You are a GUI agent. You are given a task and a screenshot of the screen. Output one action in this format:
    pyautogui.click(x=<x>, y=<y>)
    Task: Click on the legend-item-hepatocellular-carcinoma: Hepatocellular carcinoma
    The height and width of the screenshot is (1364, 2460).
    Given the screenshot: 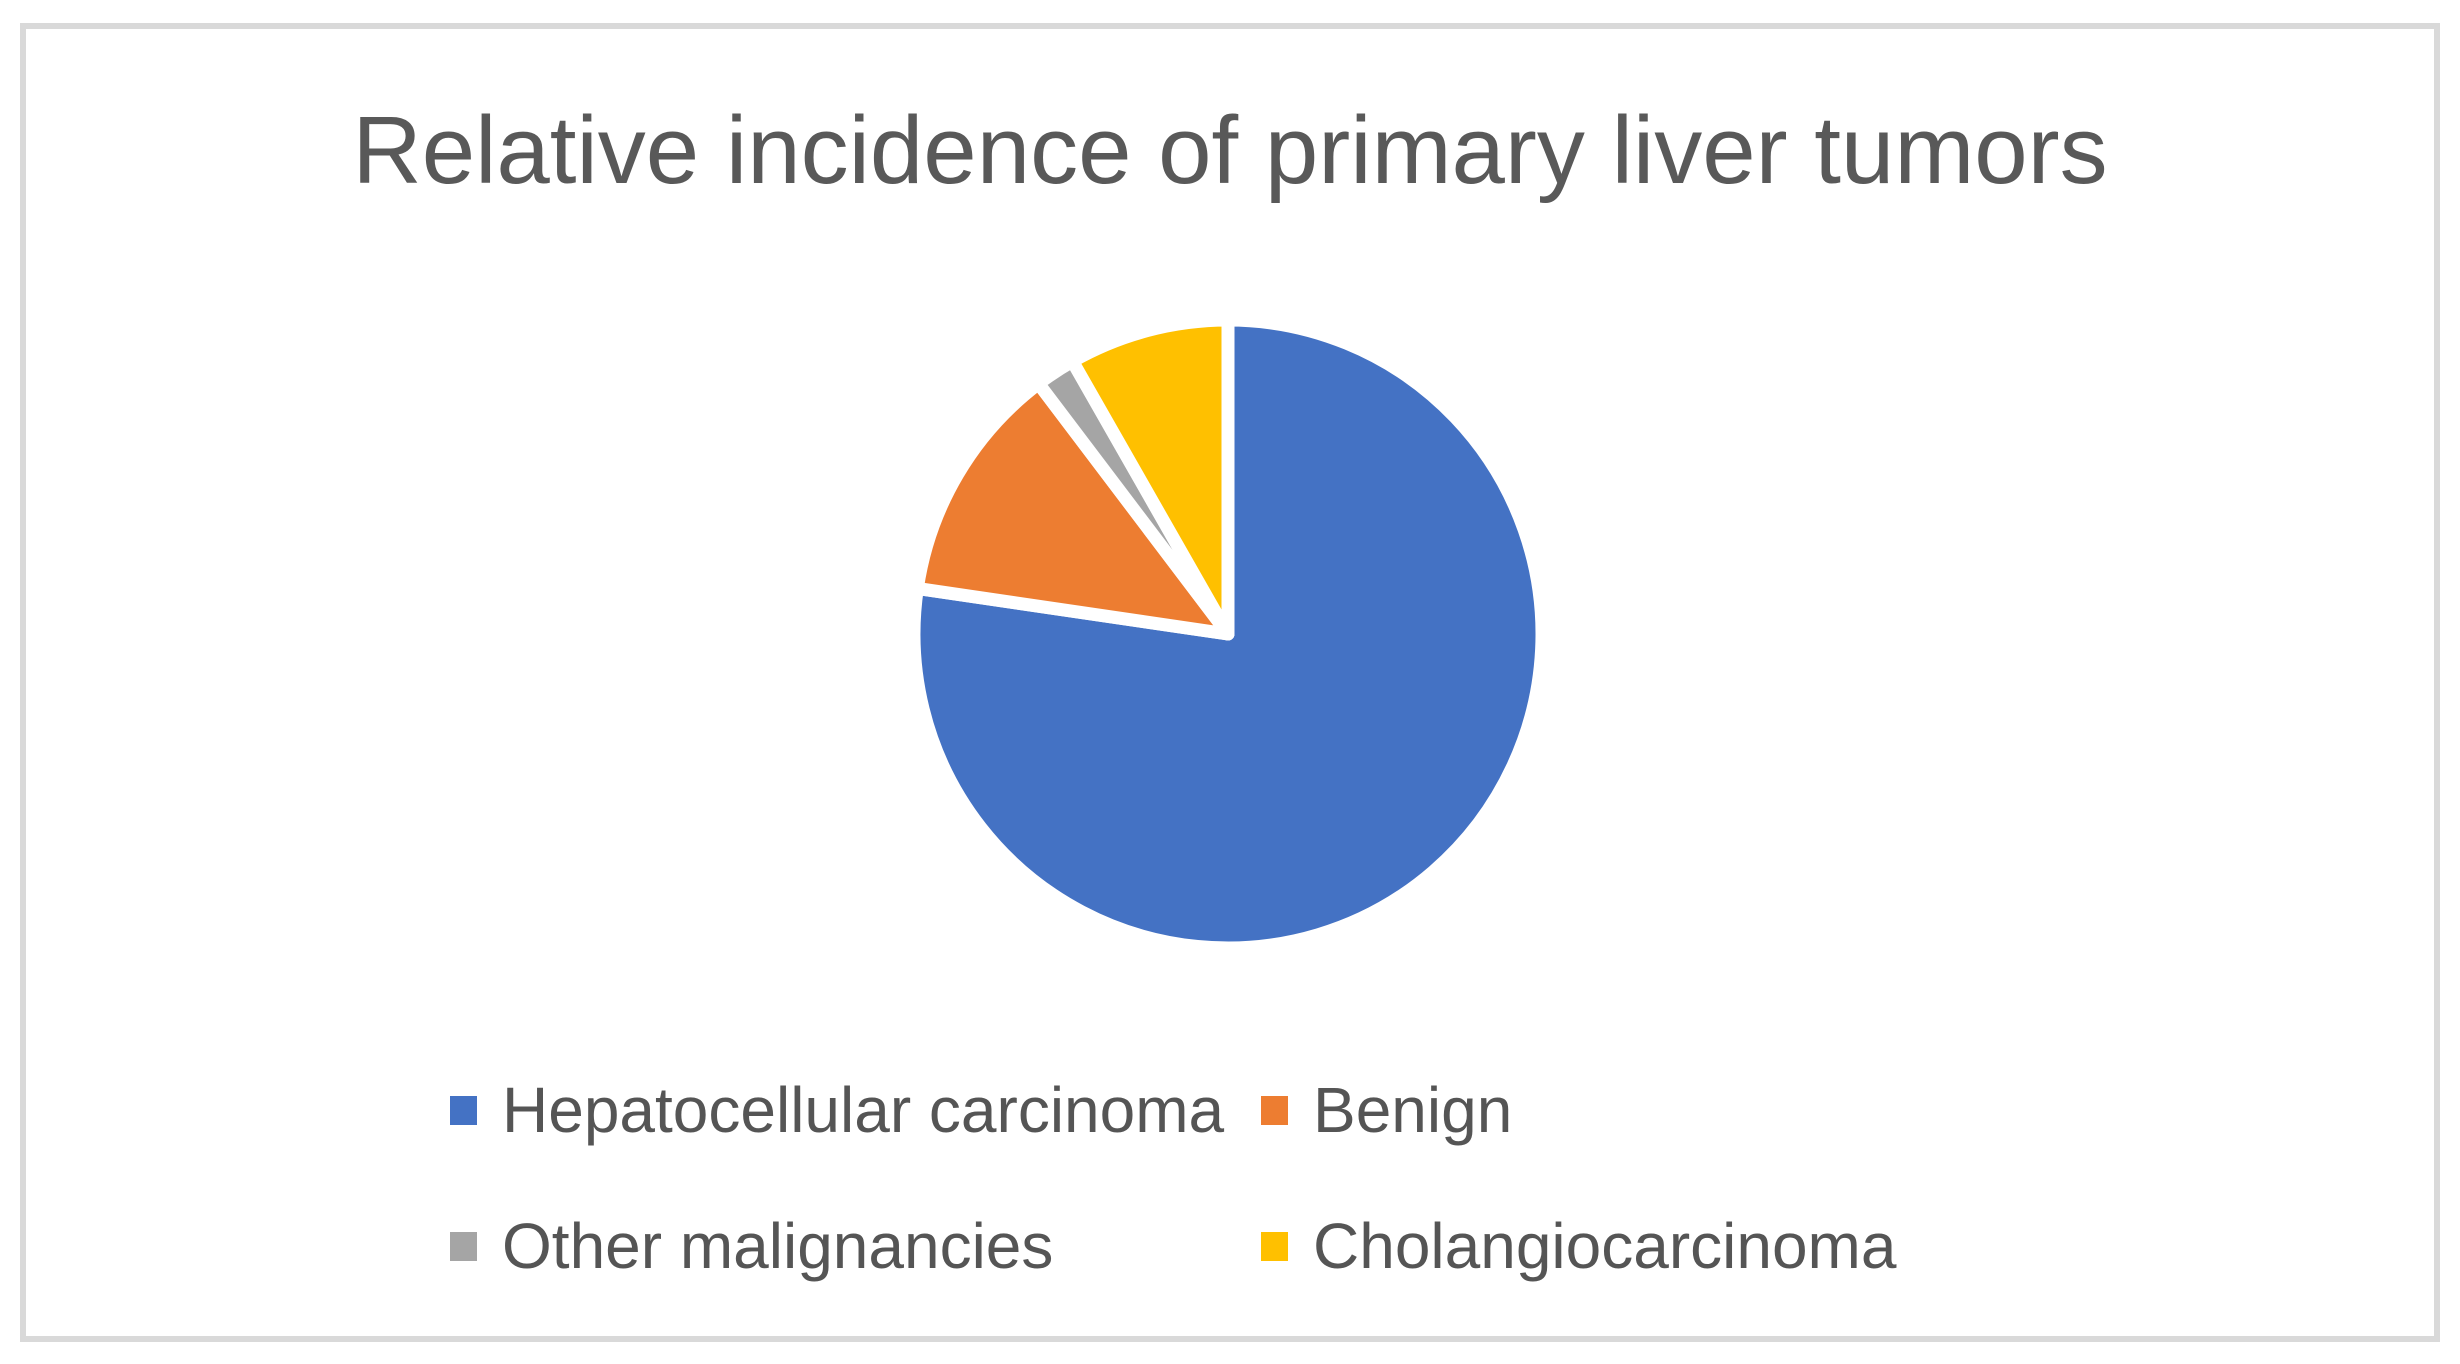 What is the action you would take?
    pyautogui.click(x=837, y=1110)
    